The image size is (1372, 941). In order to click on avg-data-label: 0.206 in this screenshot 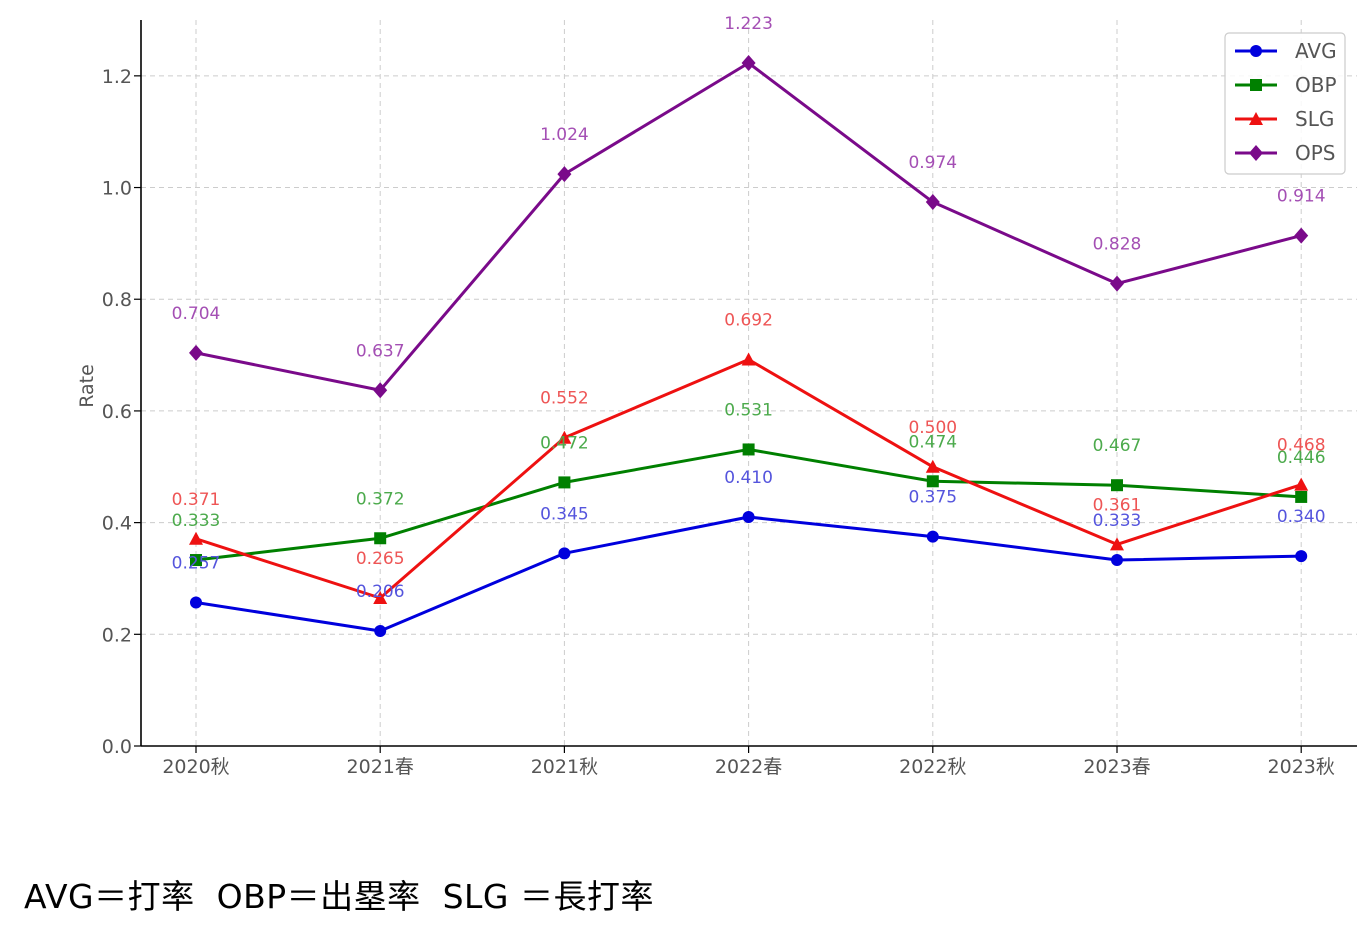, I will do `click(380, 592)`.